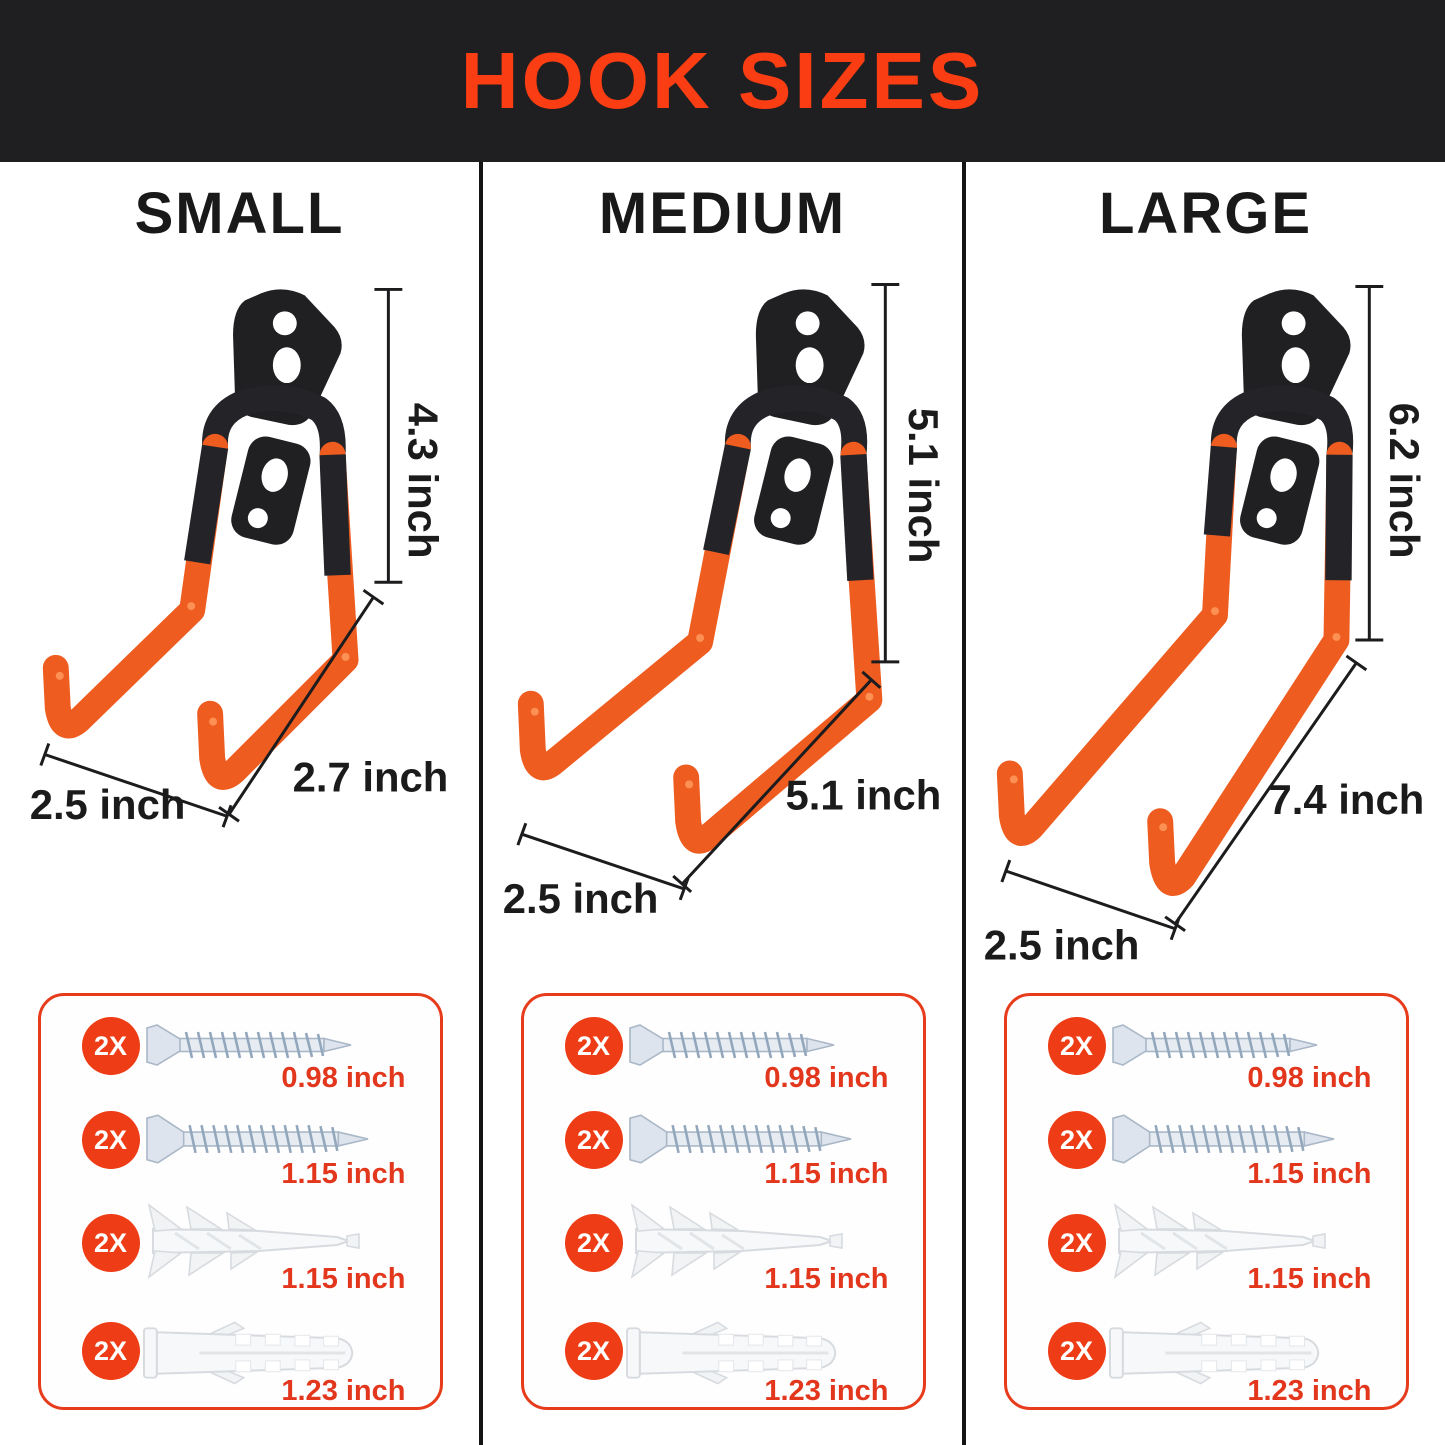 The image size is (1445, 1445). Describe the element at coordinates (722, 213) in the screenshot. I see `column-title-medium: MEDIUM` at that location.